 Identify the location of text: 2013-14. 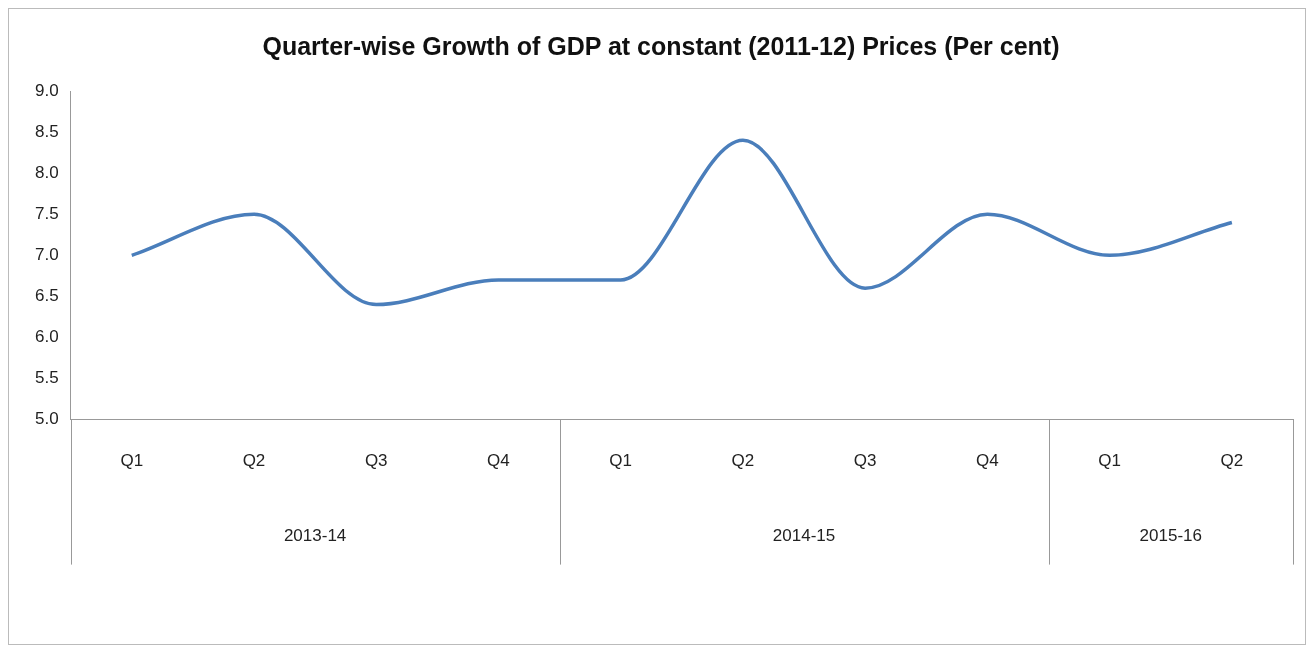
(315, 536).